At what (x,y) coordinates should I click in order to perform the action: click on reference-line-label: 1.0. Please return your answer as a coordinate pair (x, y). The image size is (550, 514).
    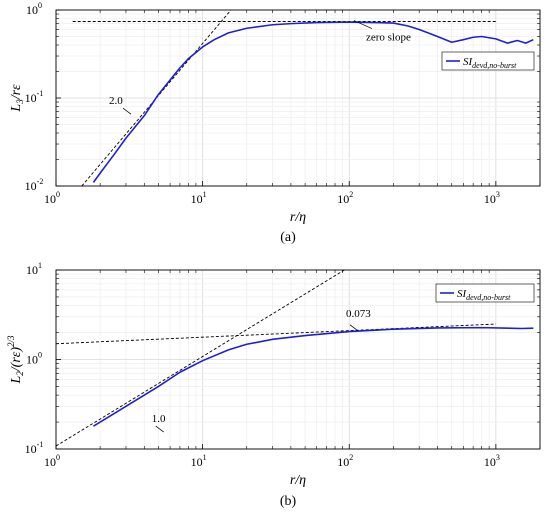
    Looking at the image, I should click on (159, 419).